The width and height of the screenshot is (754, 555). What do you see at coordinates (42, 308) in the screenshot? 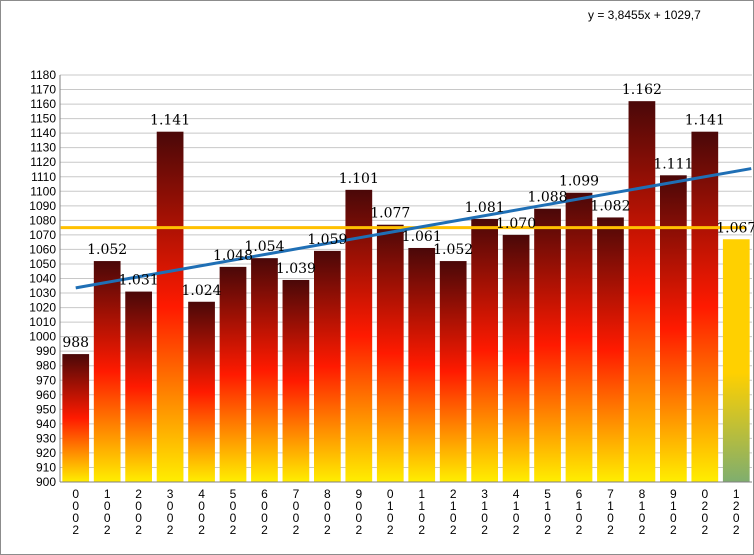
I see `y-tick-label: 1020` at bounding box center [42, 308].